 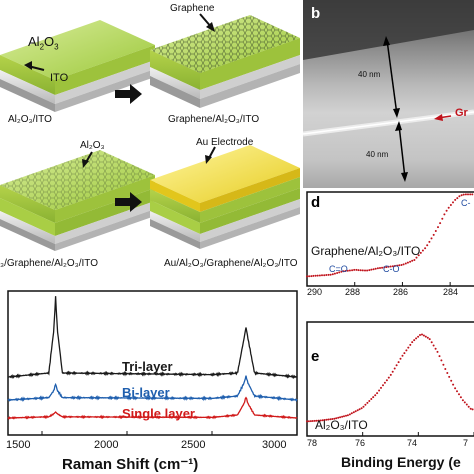 What do you see at coordinates (225, 142) in the screenshot?
I see `au-electrode-label: Au Electrode` at bounding box center [225, 142].